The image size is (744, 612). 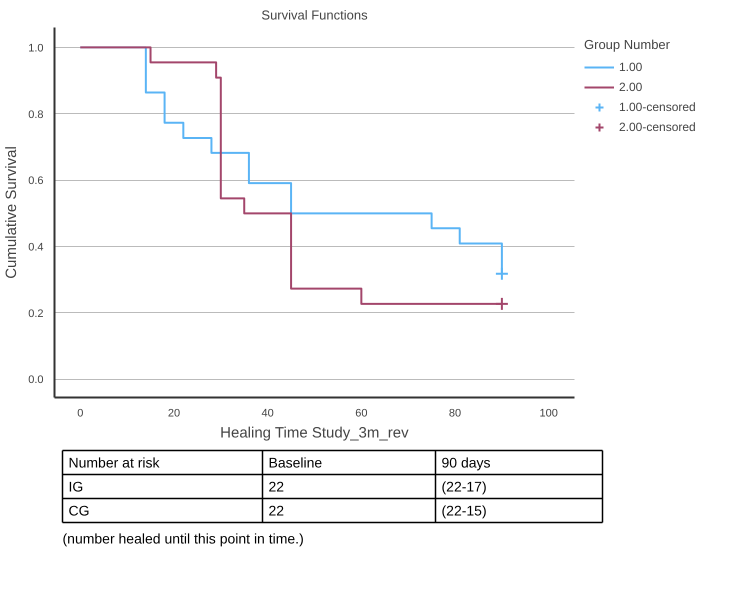 I want to click on y-tick-label: 1.0, so click(x=36, y=48).